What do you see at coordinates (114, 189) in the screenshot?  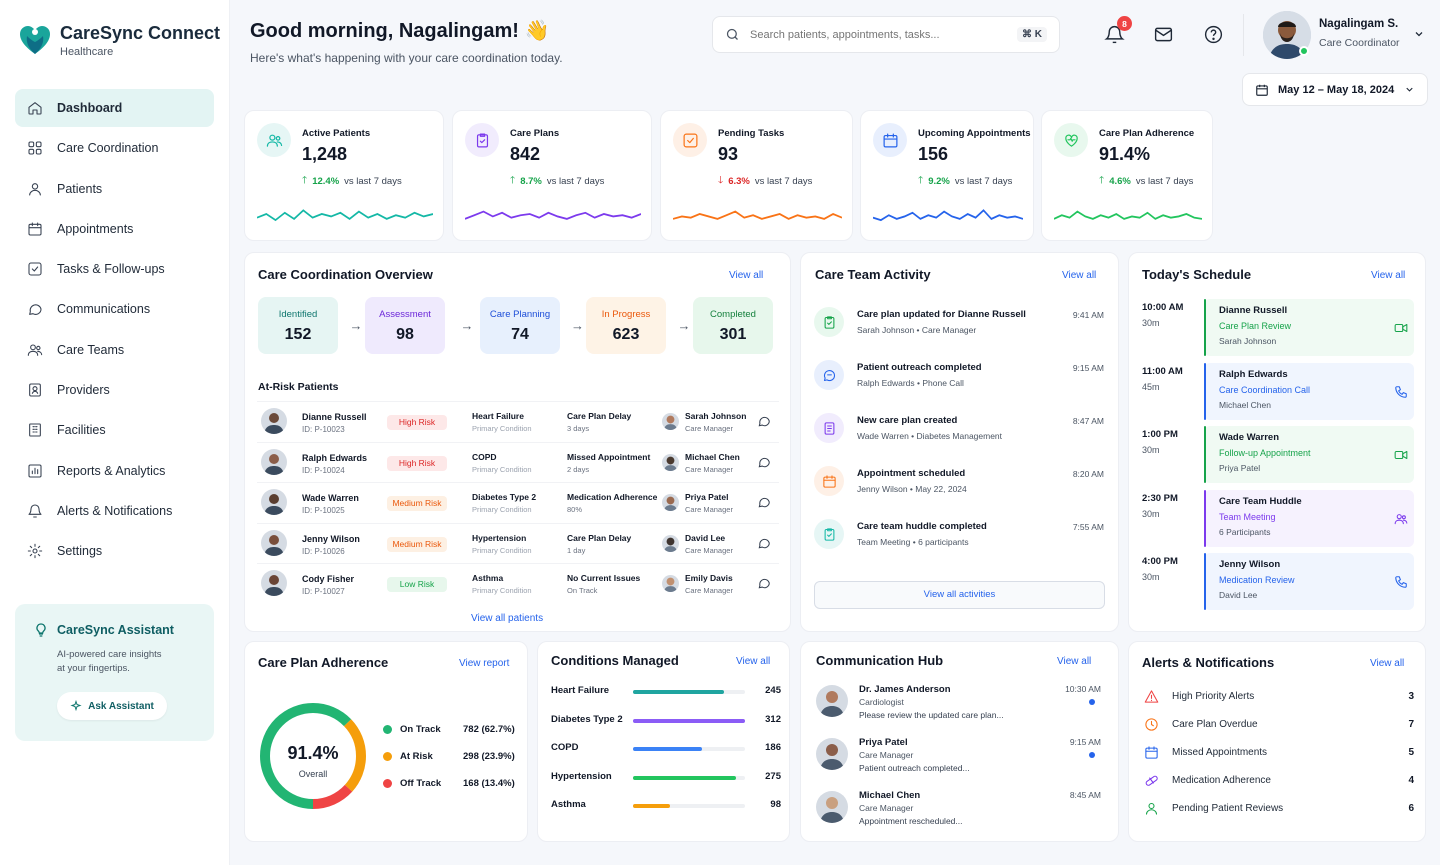 I see `nav-item-patients: Patients` at bounding box center [114, 189].